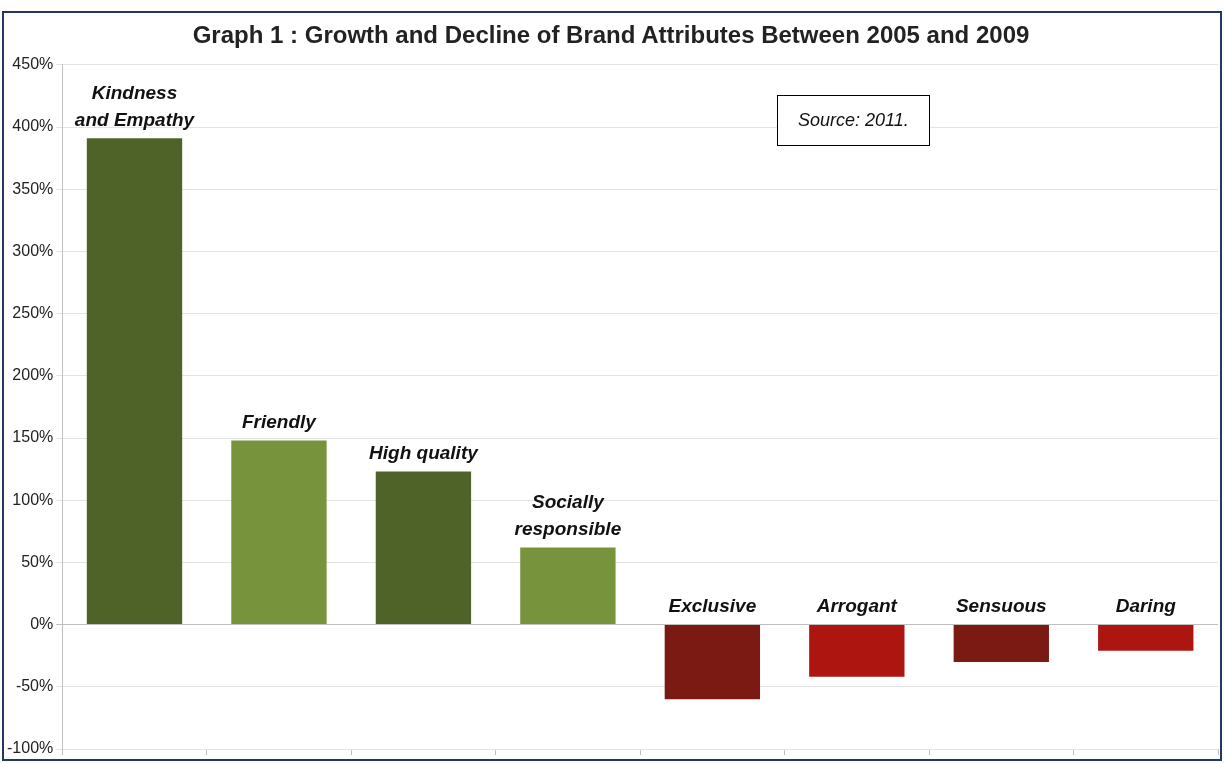  Describe the element at coordinates (33, 188) in the screenshot. I see `y-tick-label: 350%` at that location.